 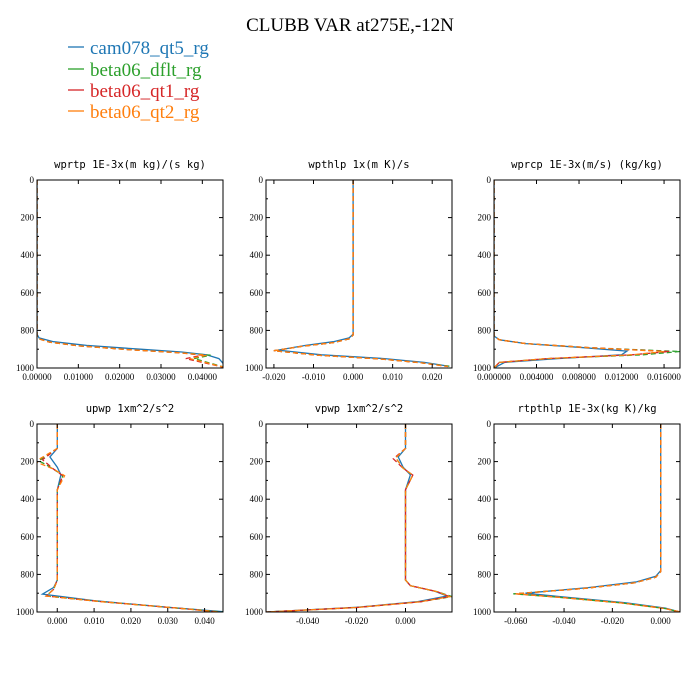 What do you see at coordinates (120, 377) in the screenshot?
I see `x-tick-label: 0.02000` at bounding box center [120, 377].